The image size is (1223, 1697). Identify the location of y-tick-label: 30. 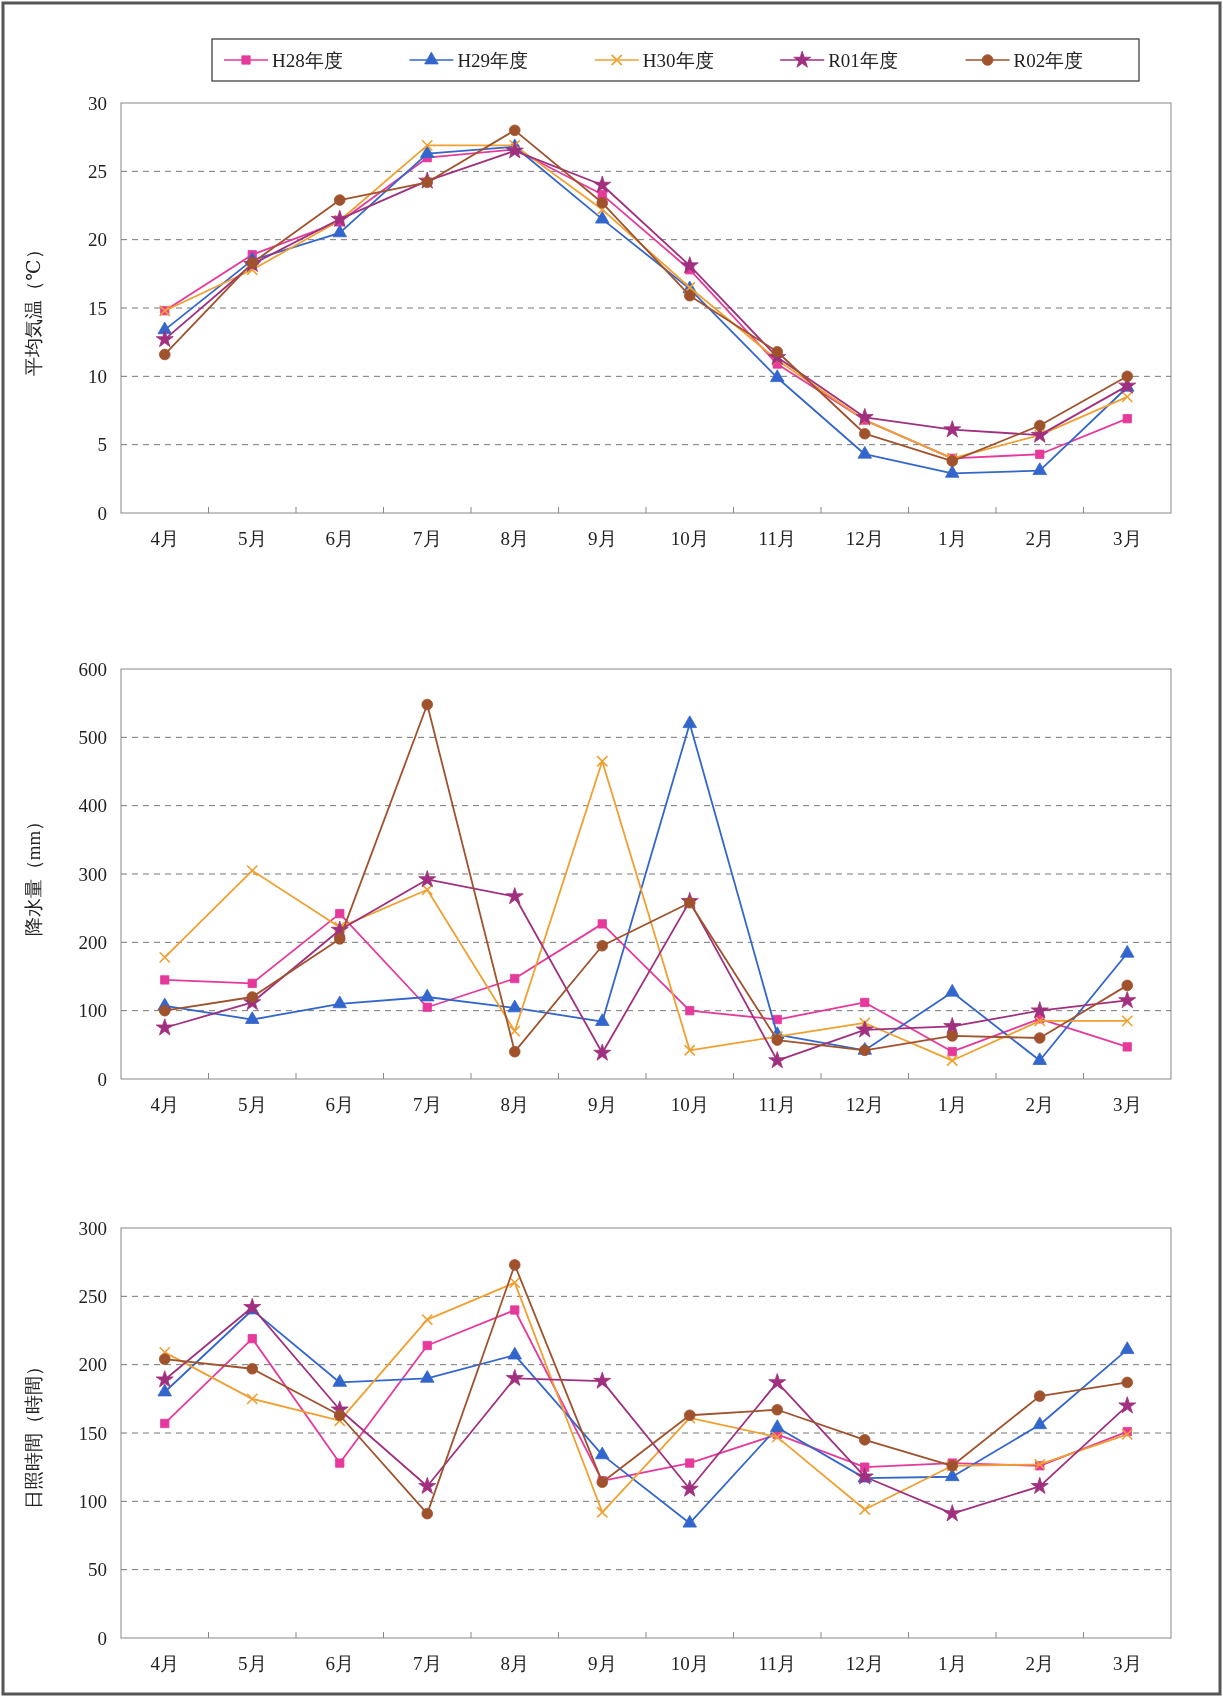
(97, 103).